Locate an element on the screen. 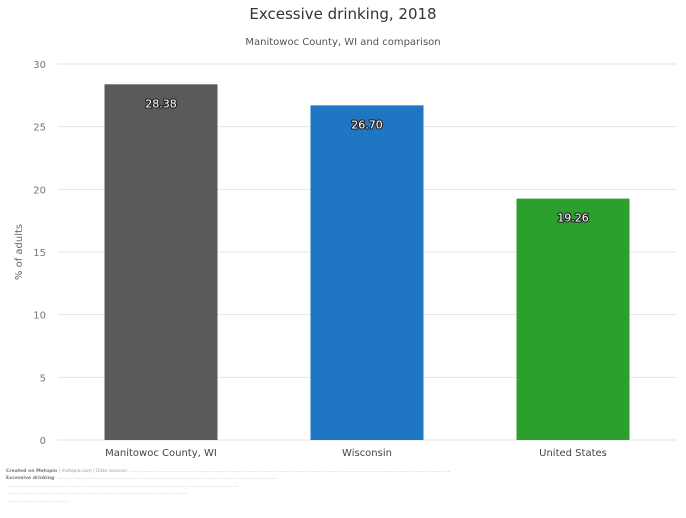 The image size is (686, 518). y-tick-label: 25 is located at coordinates (39, 128).